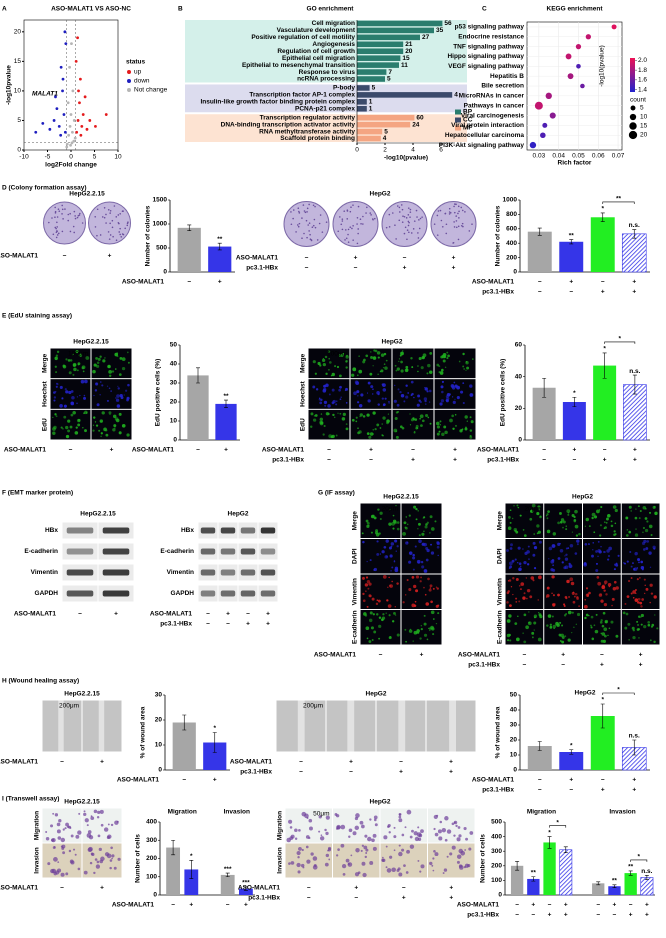 This screenshot has width=666, height=938. What do you see at coordinates (288, 460) in the screenshot?
I see `condition-name: pc3.1-HBx` at bounding box center [288, 460].